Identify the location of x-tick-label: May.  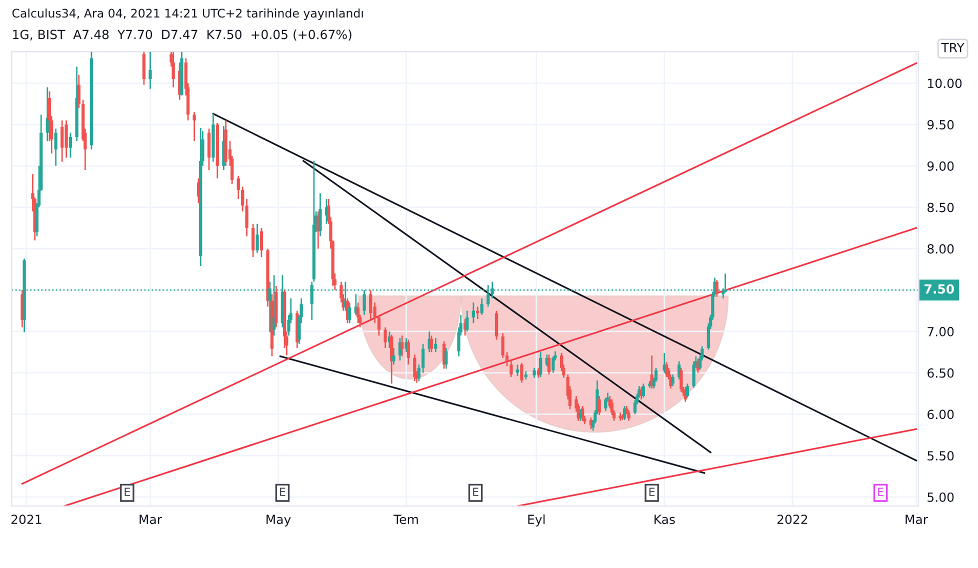
(278, 520).